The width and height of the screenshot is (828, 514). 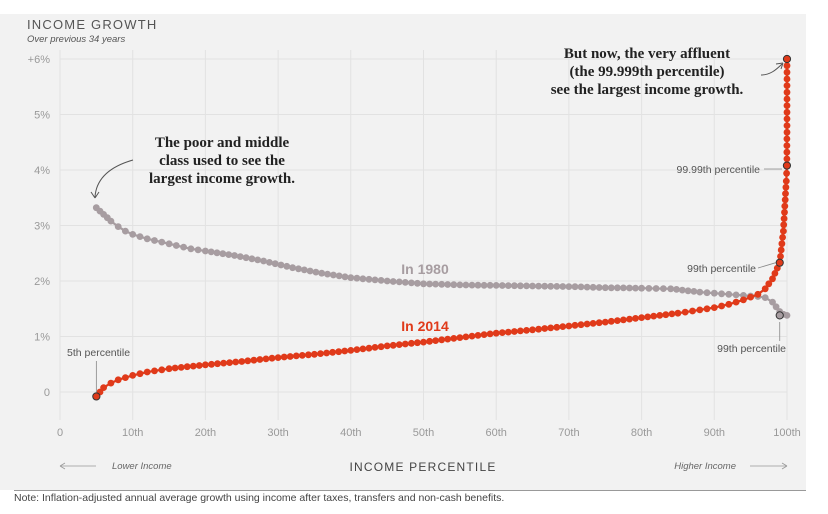 What do you see at coordinates (132, 433) in the screenshot?
I see `x-tick-label: 10th` at bounding box center [132, 433].